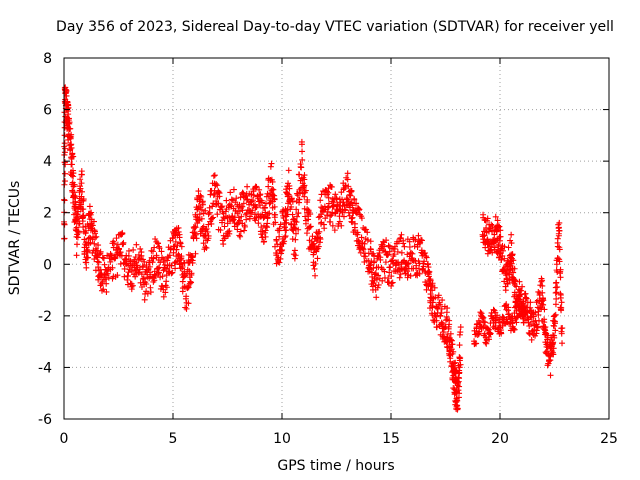  What do you see at coordinates (609, 439) in the screenshot?
I see `x-tick-label: 25` at bounding box center [609, 439].